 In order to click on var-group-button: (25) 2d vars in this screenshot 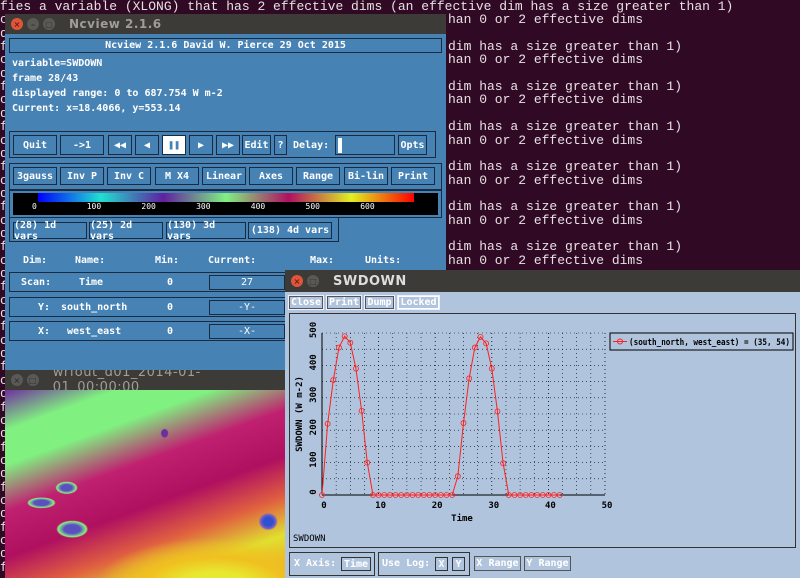, I will do `click(126, 231)`.